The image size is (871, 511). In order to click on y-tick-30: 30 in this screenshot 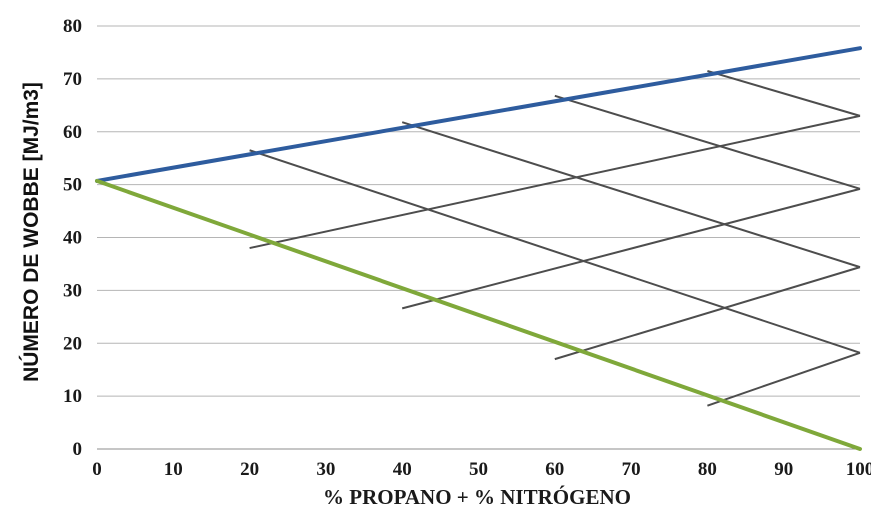, I will do `click(72, 290)`.